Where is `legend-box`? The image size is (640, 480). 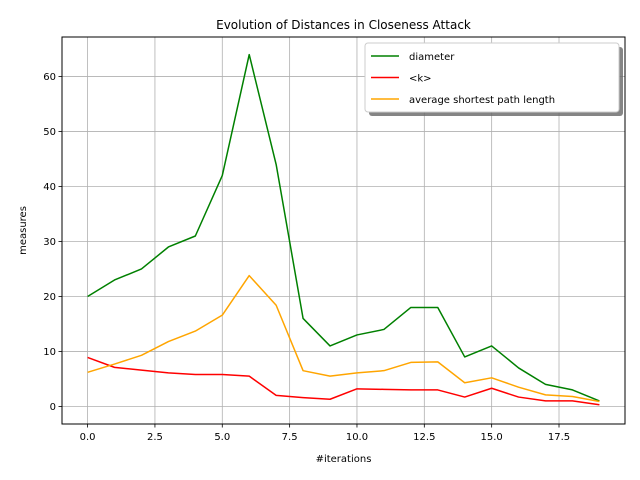
legend-box is located at coordinates (492, 77).